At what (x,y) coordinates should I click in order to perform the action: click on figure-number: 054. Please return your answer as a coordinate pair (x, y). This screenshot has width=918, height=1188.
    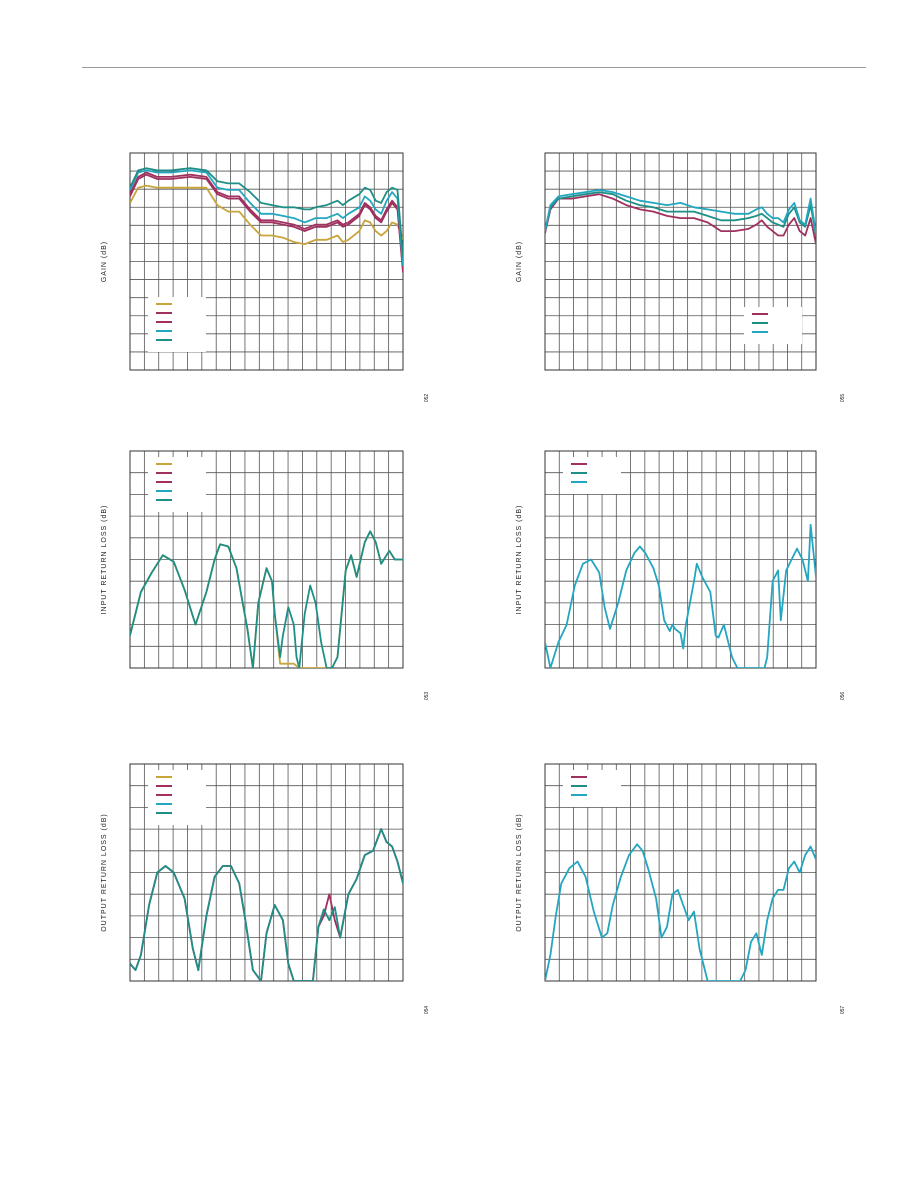
    Looking at the image, I should click on (427, 1010).